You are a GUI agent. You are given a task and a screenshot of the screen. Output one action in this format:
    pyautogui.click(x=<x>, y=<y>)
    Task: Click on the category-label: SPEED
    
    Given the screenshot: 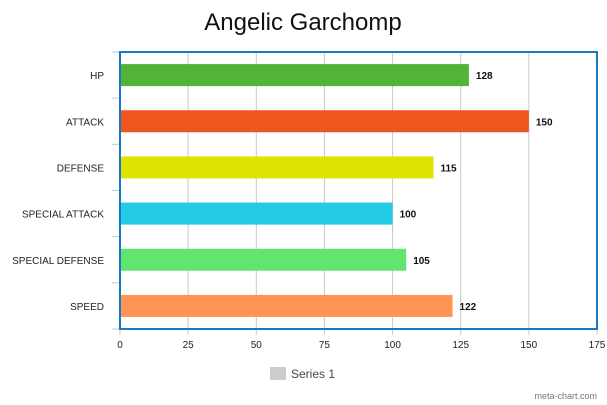 What is the action you would take?
    pyautogui.click(x=87, y=307)
    